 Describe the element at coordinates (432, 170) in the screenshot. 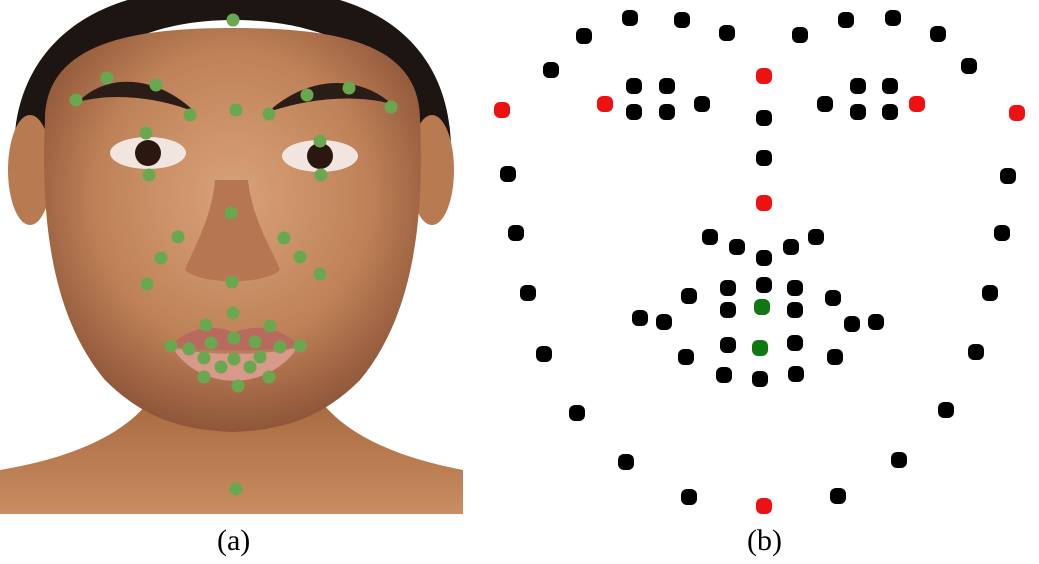

I see `right-ear-shape` at that location.